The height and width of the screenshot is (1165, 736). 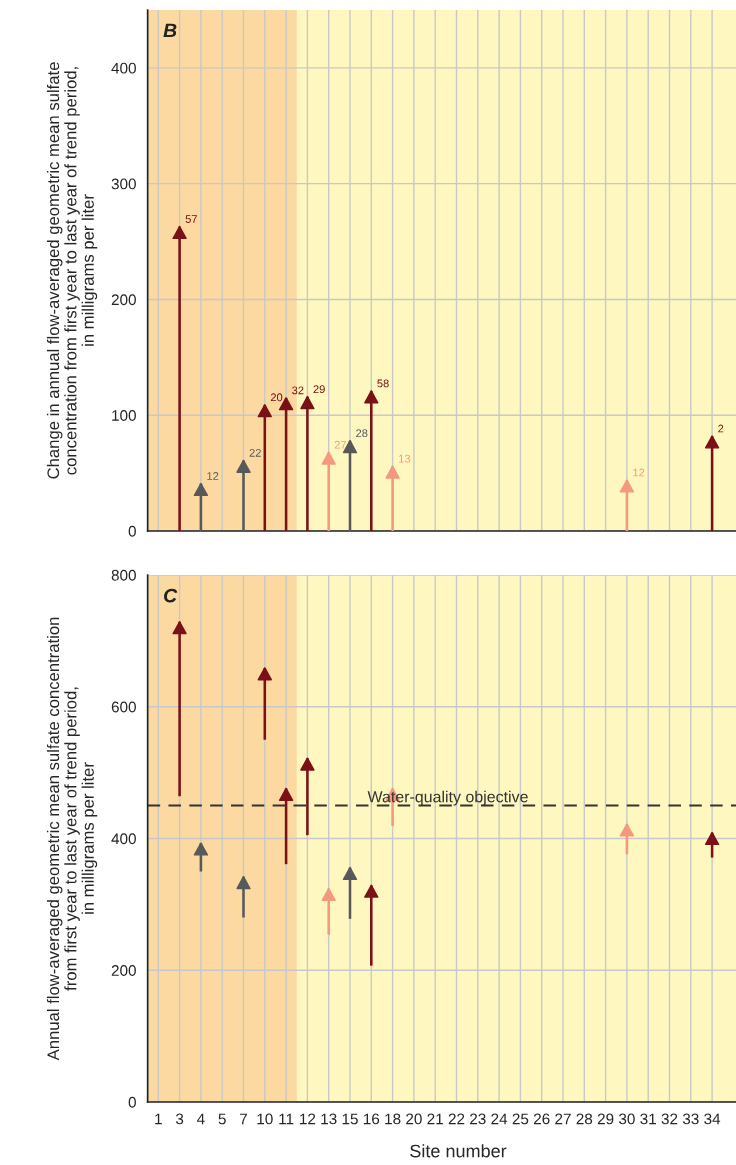 What do you see at coordinates (456, 1119) in the screenshot?
I see `x-tick-label: 22` at bounding box center [456, 1119].